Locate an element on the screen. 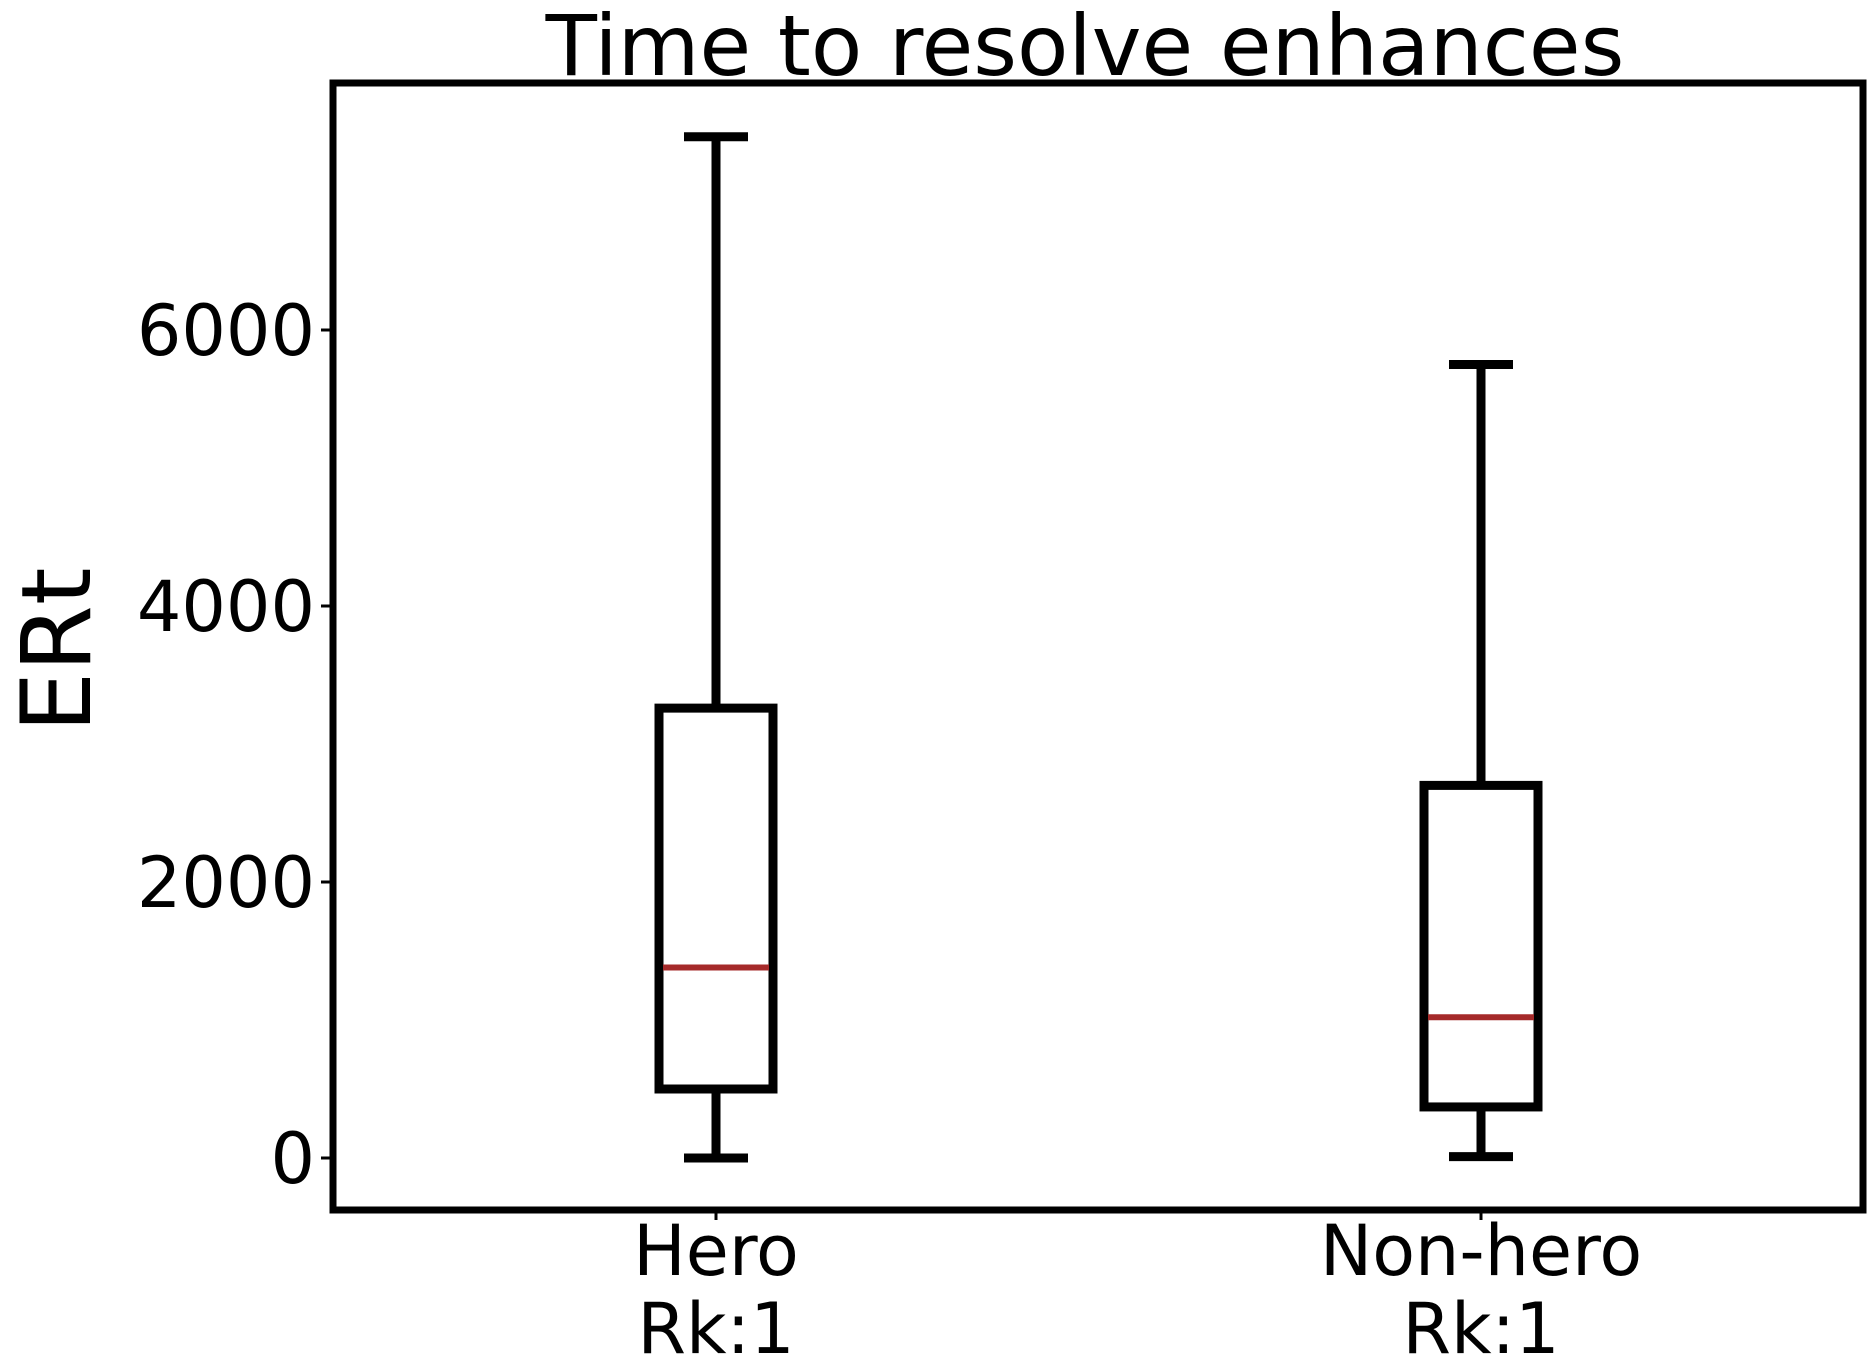  y-tick-label: 6000 is located at coordinates (226, 331).